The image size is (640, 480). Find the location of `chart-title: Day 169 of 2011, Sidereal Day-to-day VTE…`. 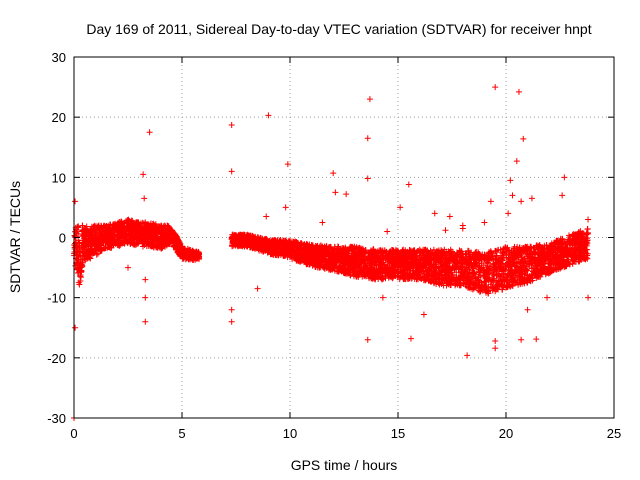

chart-title: Day 169 of 2011, Sidereal Day-to-day VTE… is located at coordinates (338, 29).